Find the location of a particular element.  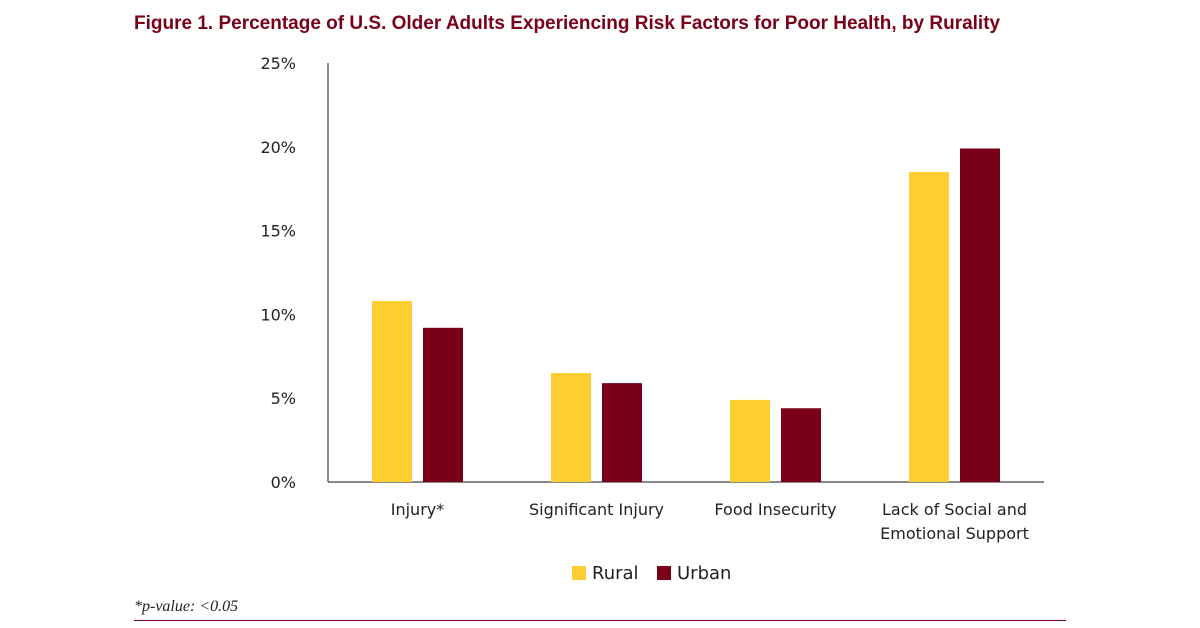

x-category-label: Emotional Support is located at coordinates (954, 533).